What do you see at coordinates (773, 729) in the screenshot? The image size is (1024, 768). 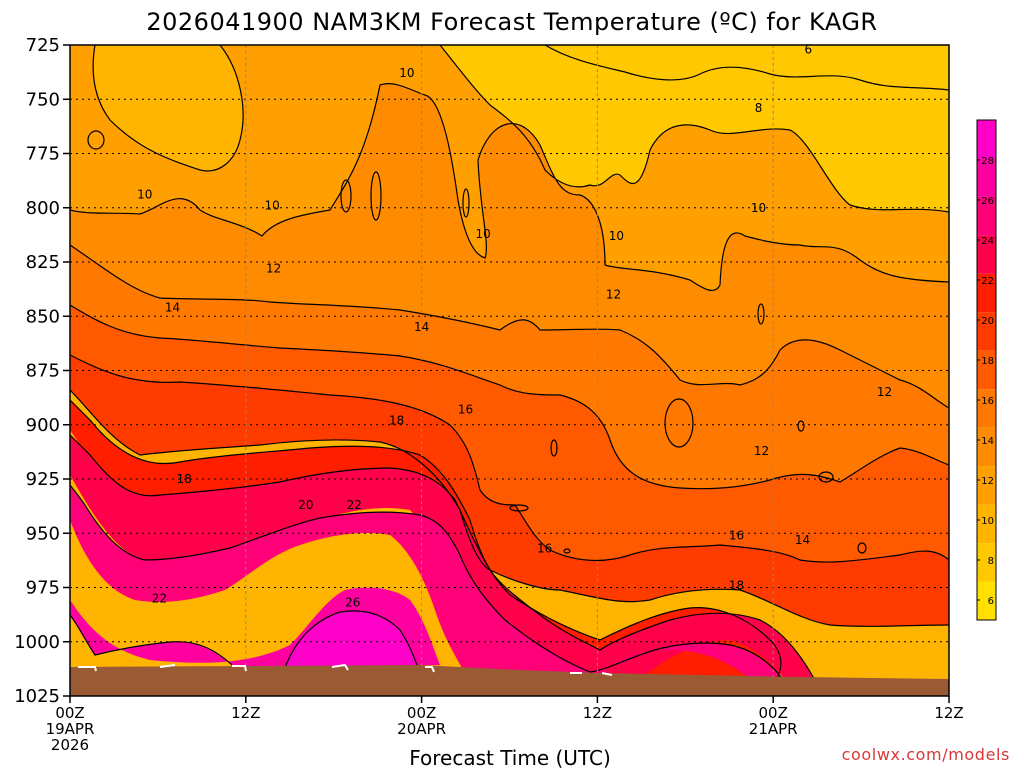 I see `x-tick-label: 21APR` at bounding box center [773, 729].